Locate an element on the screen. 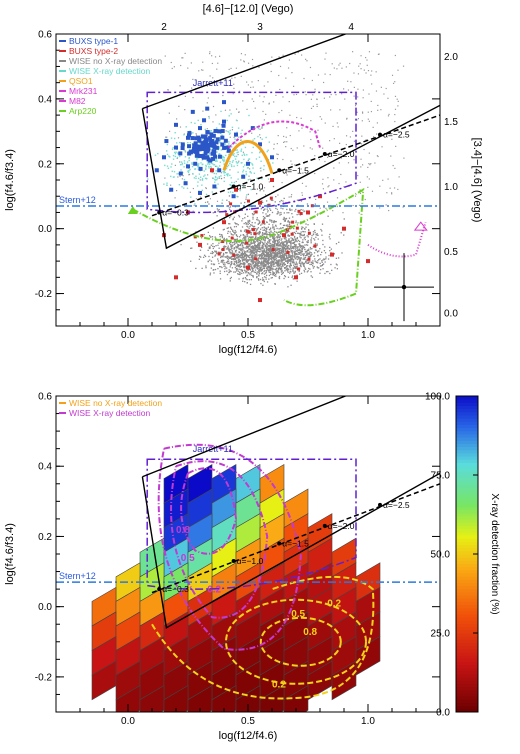 The width and height of the screenshot is (520, 754). heatmap-cell is located at coordinates (248, 698).